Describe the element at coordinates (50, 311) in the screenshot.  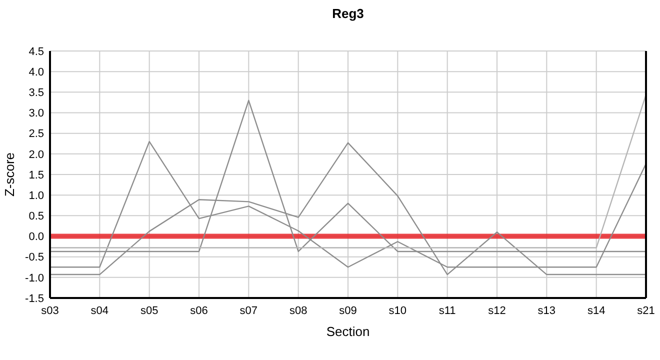
I see `x-tick-label: s03` at that location.